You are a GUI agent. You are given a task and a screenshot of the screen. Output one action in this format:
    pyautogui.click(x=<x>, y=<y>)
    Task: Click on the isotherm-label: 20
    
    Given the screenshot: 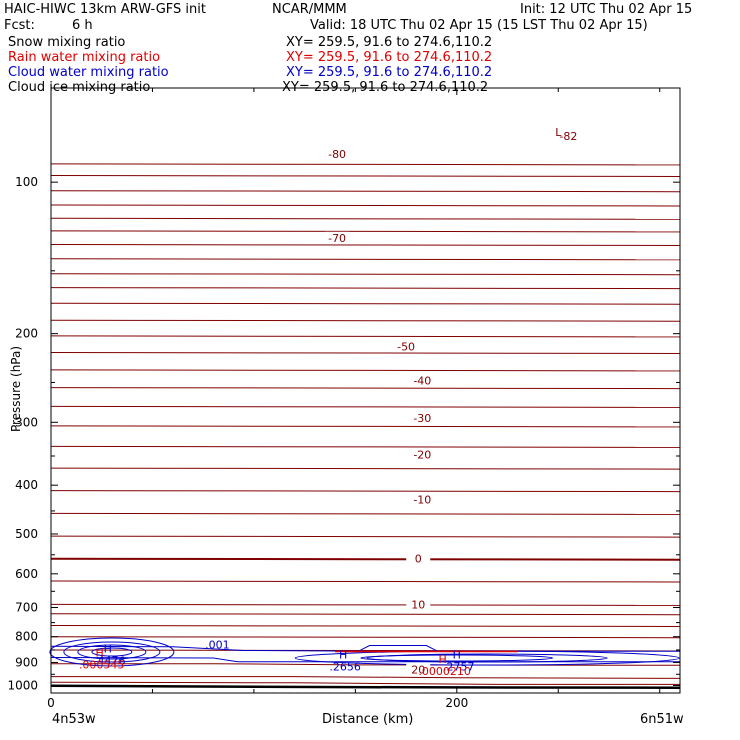 What is the action you would take?
    pyautogui.click(x=418, y=670)
    